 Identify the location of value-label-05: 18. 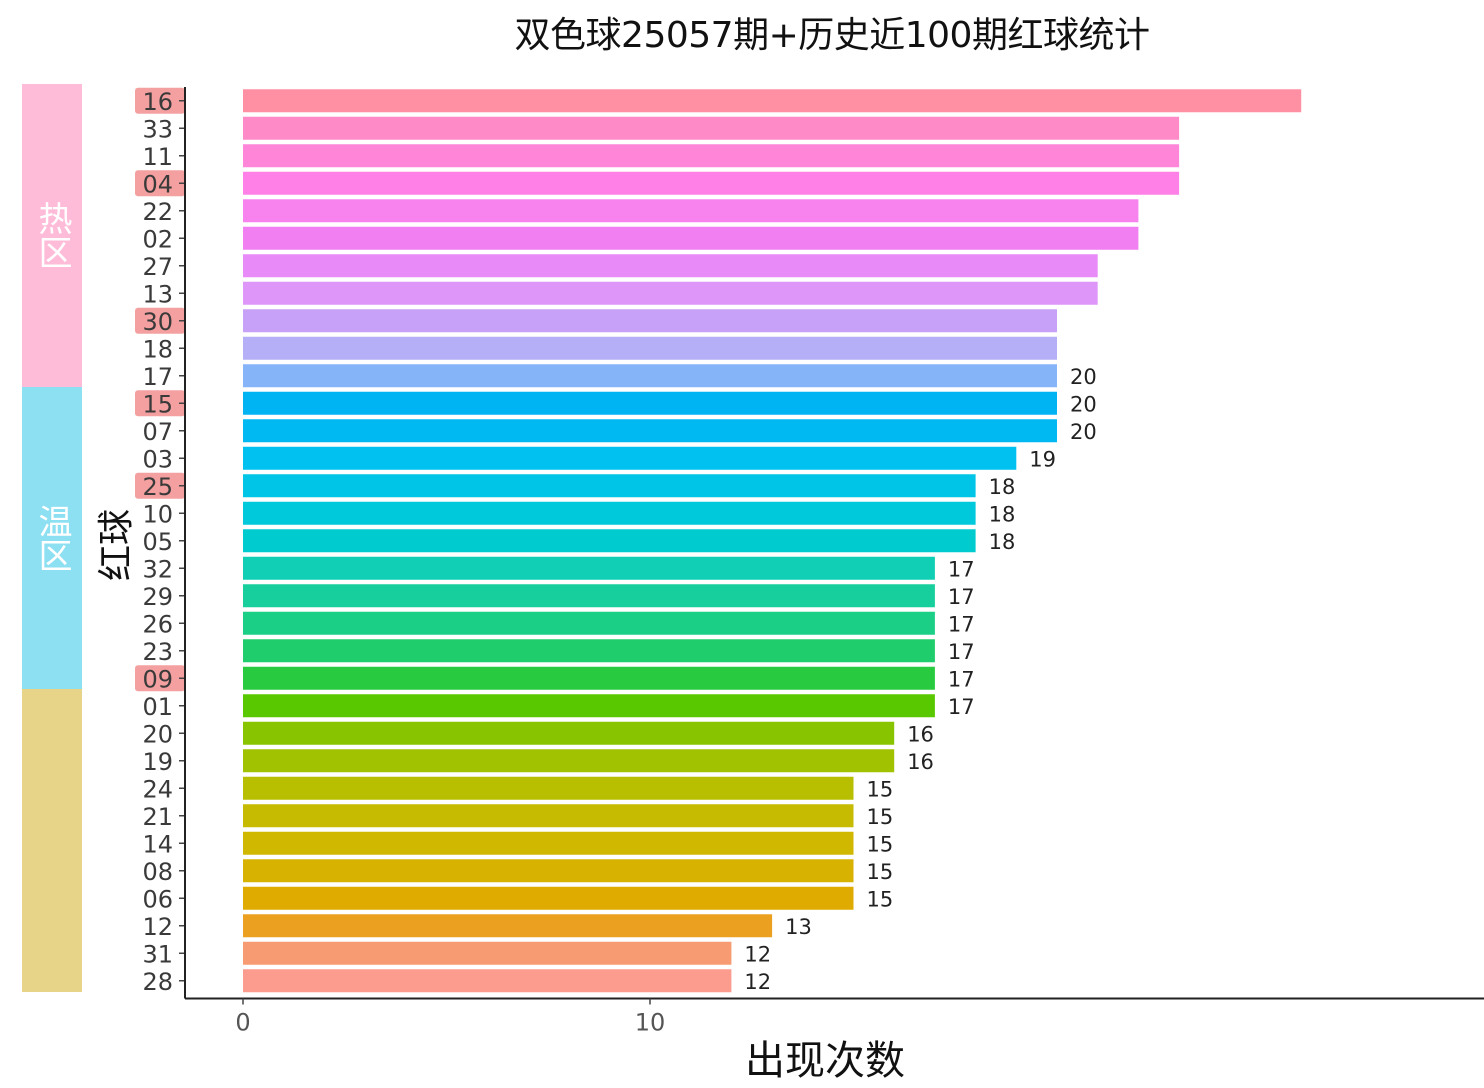
(1002, 542).